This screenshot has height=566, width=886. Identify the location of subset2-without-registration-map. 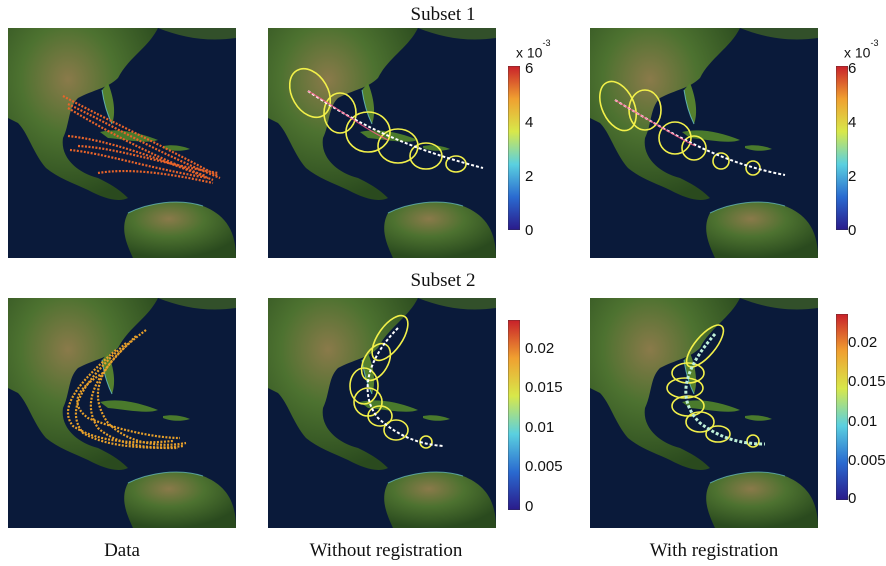
(382, 413).